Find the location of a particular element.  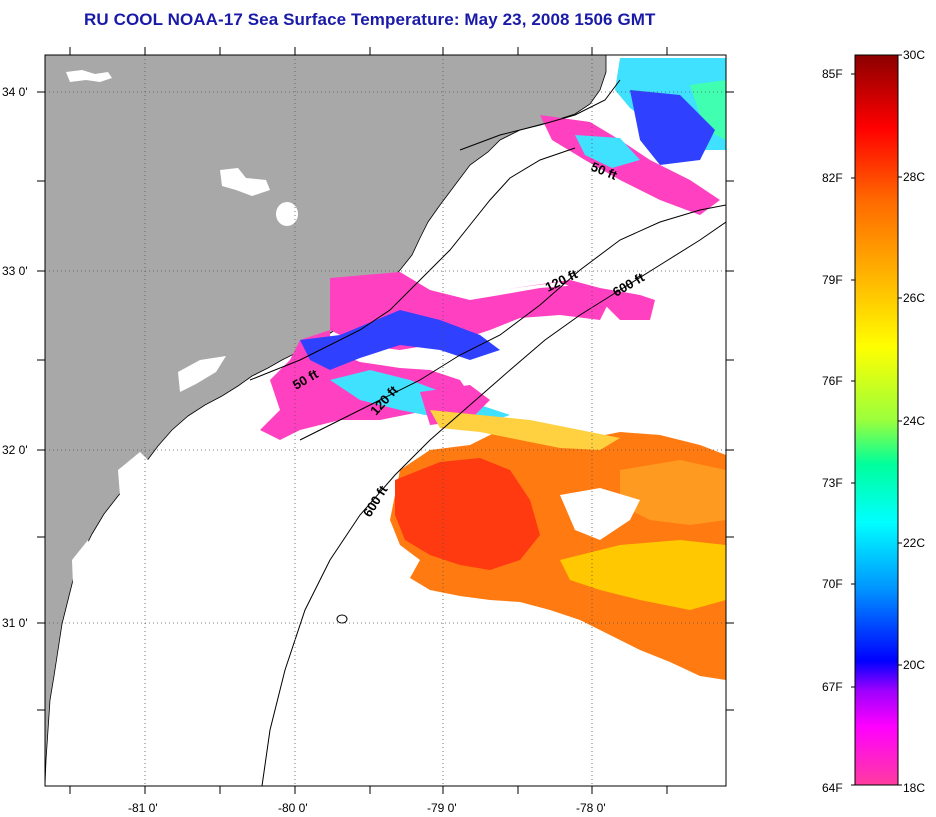

contour-50ft-north is located at coordinates (540, 115).